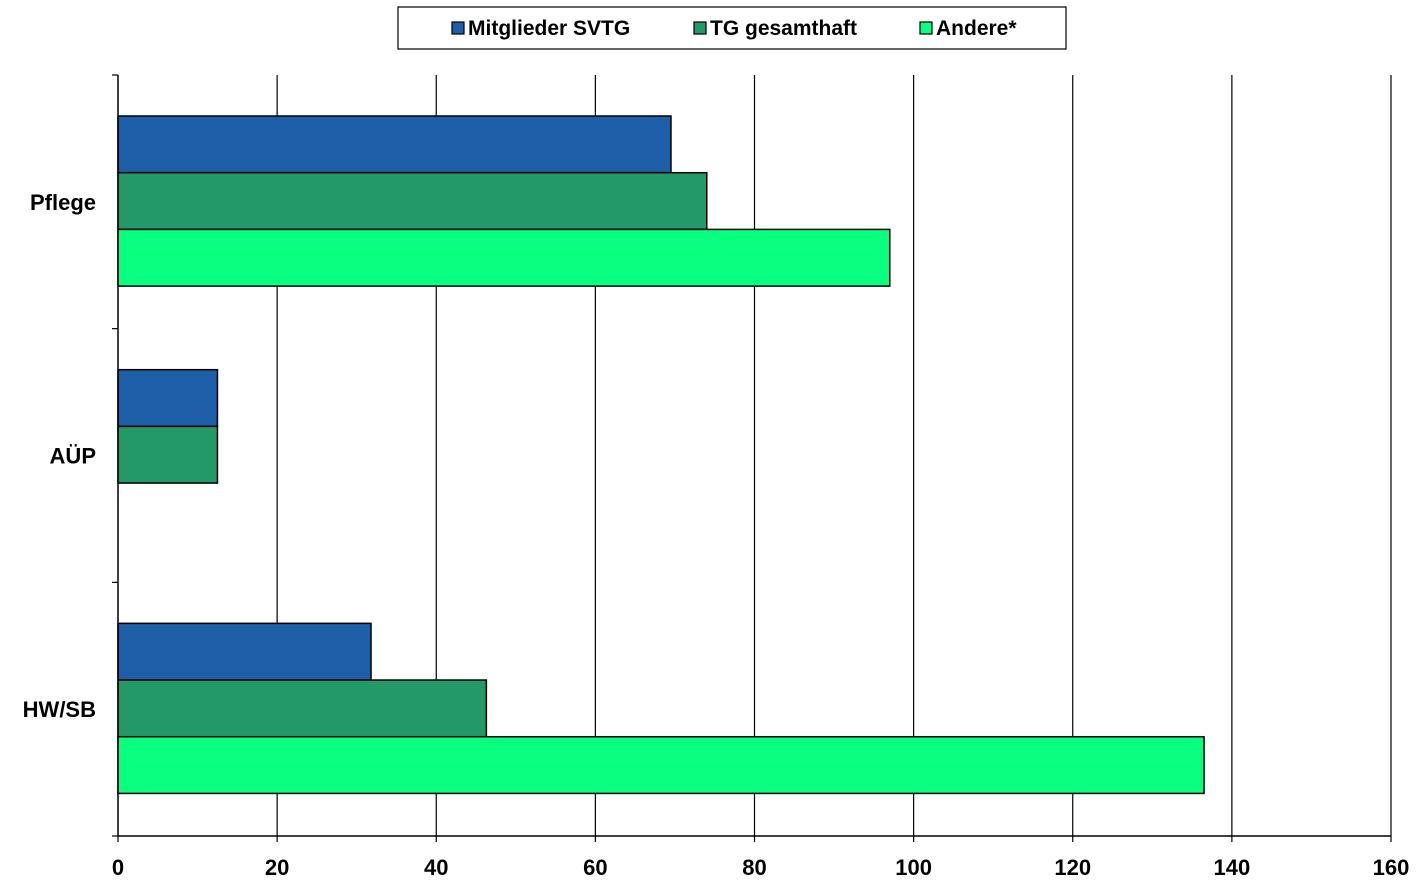  What do you see at coordinates (754, 867) in the screenshot?
I see `x-tick-label: 80` at bounding box center [754, 867].